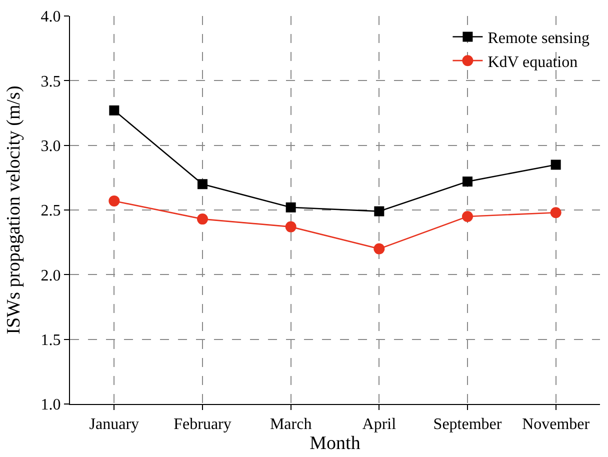 The height and width of the screenshot is (457, 608). Describe the element at coordinates (379, 425) in the screenshot. I see `x-tick-label: April` at that location.